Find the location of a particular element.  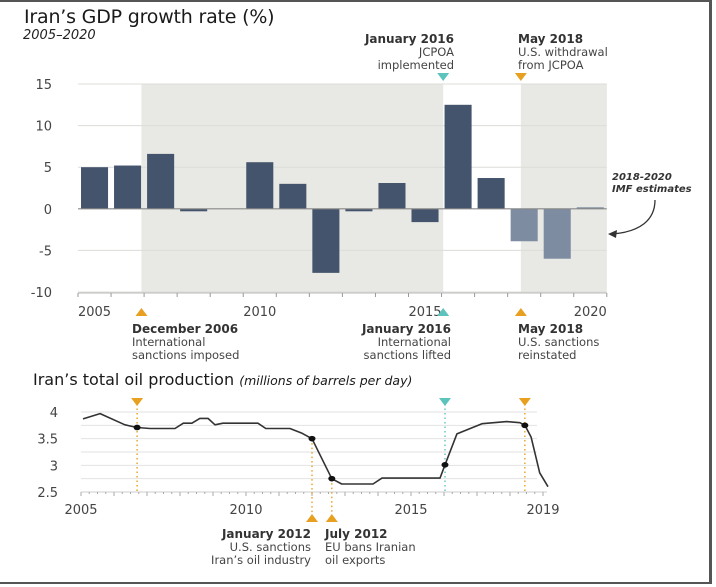

oil-title-main: Iran’s total oil production is located at coordinates (134, 379).